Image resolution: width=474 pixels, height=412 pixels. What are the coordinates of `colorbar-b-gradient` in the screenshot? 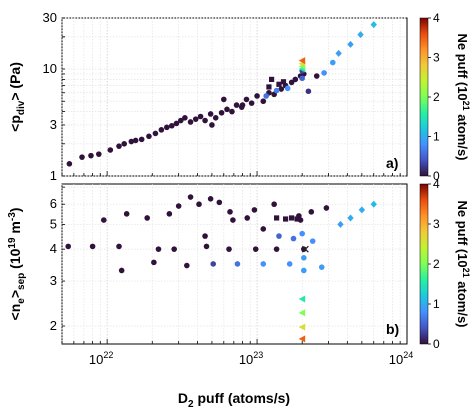 It's located at (424, 264).